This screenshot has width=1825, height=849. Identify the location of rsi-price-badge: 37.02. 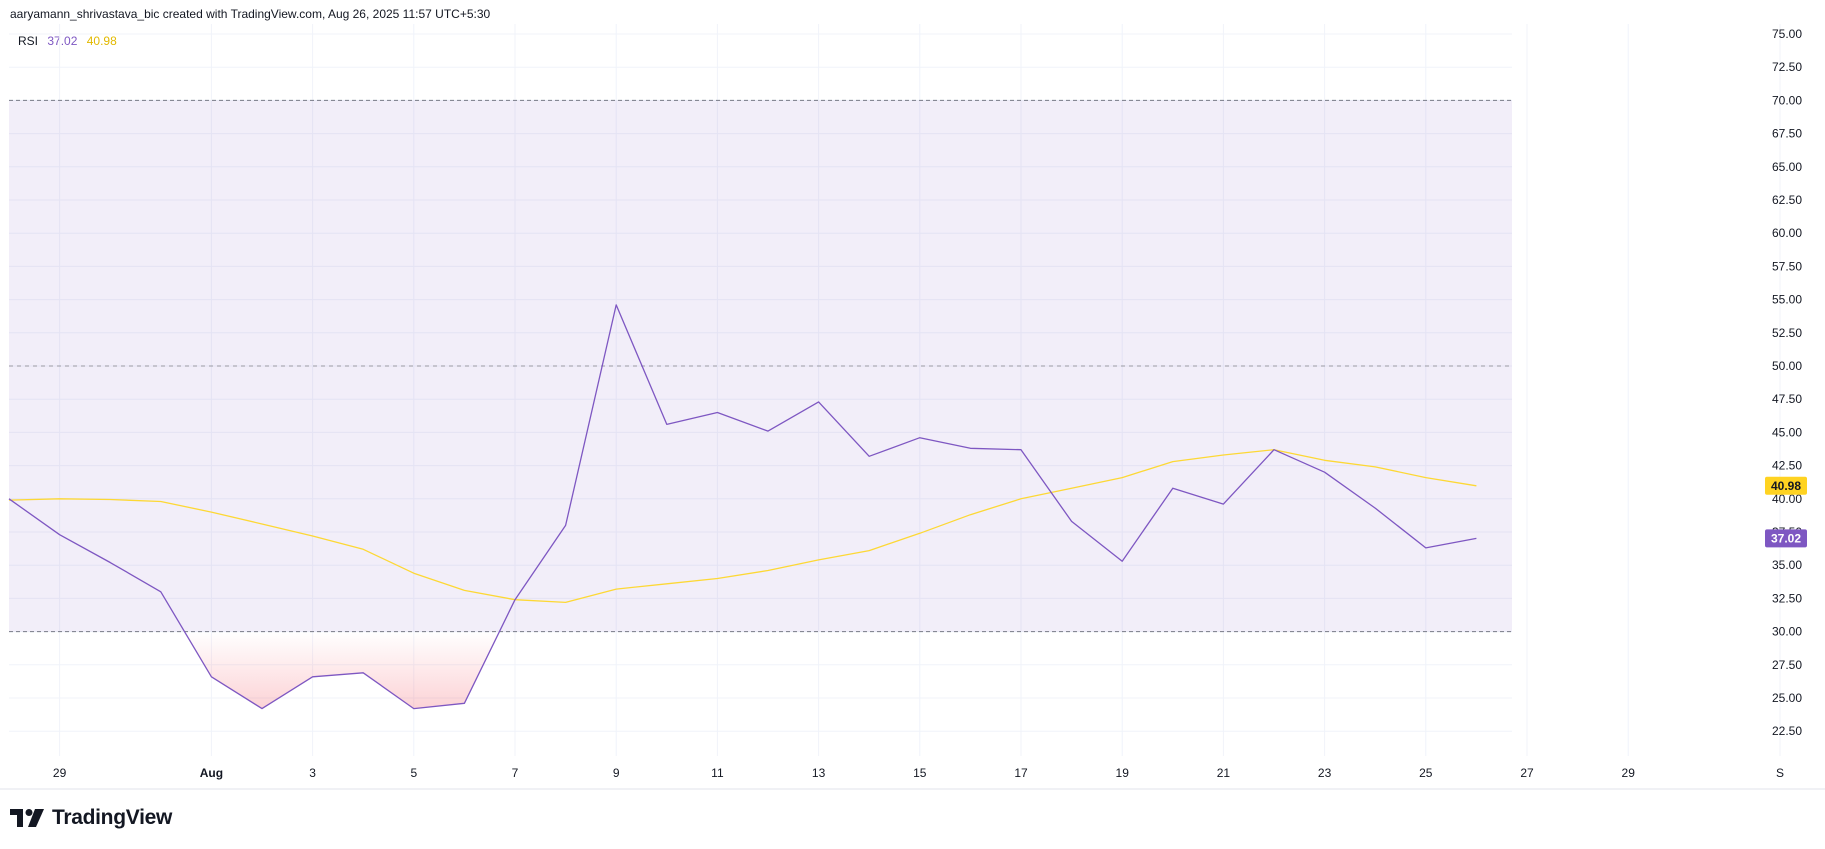
(1786, 538).